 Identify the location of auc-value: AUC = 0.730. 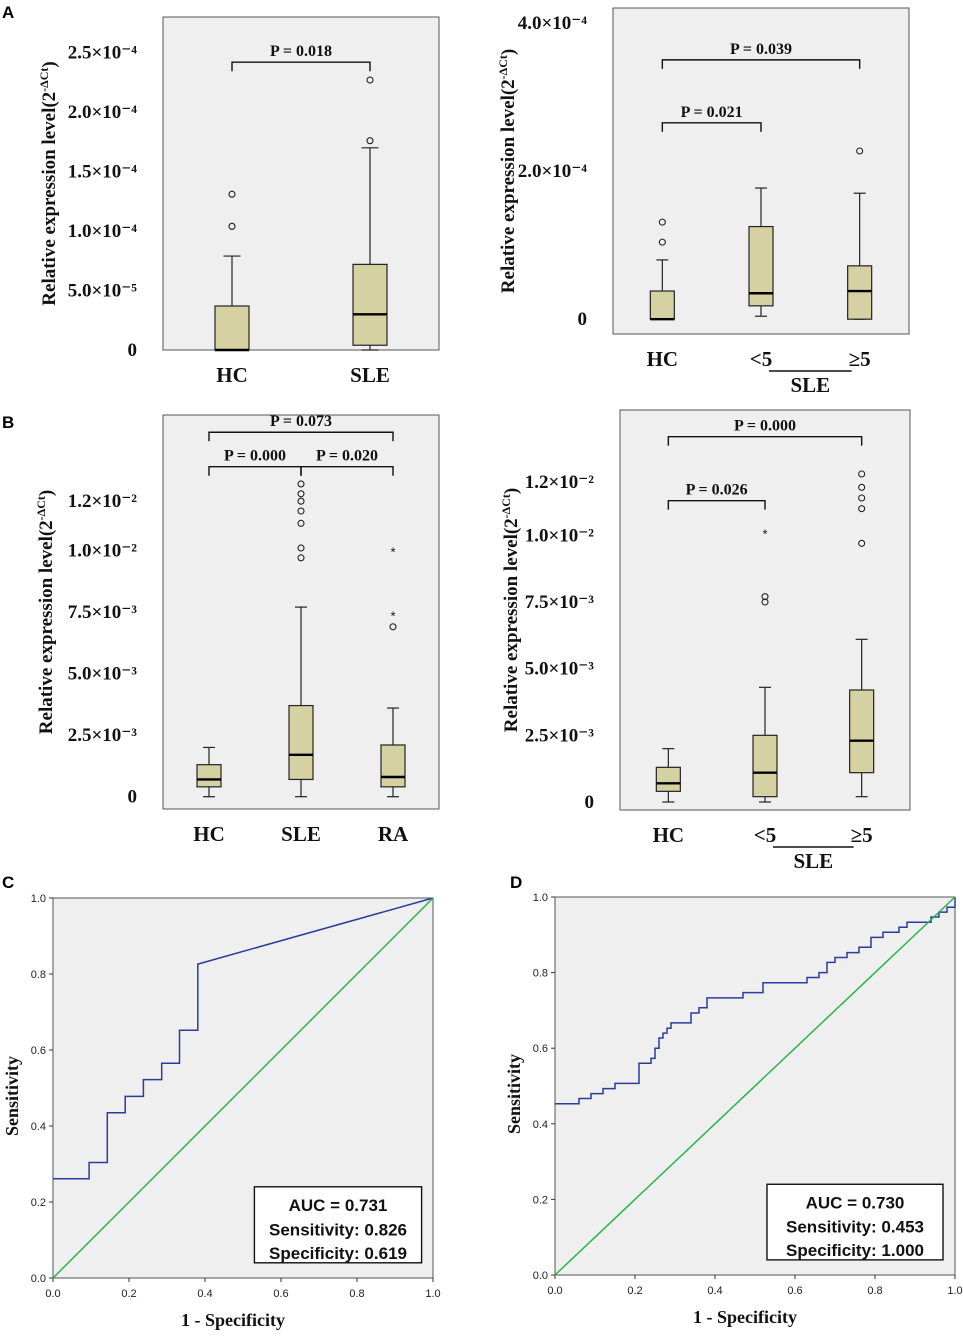
(855, 1202).